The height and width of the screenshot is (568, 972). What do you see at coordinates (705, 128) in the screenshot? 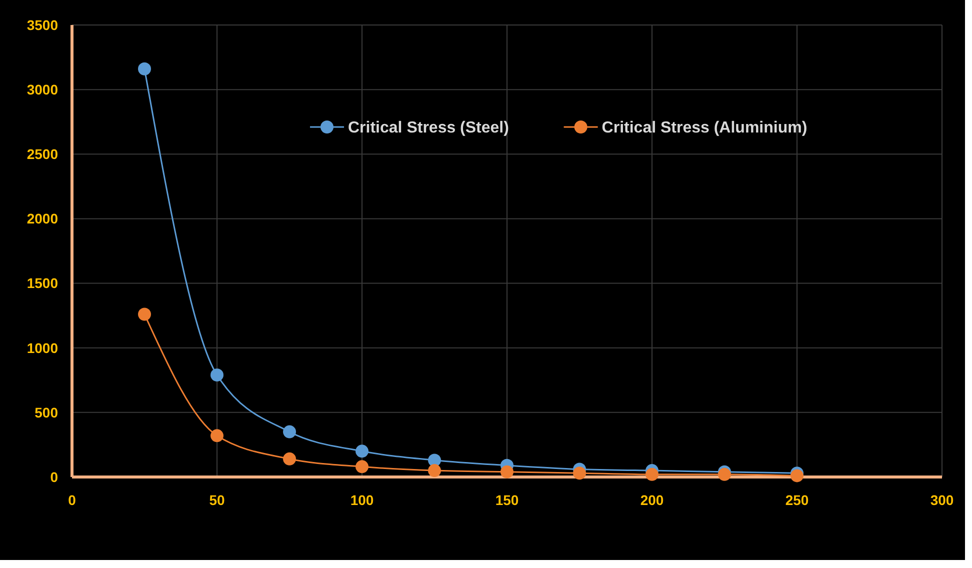
I see `legend-label: Critical Stress (Aluminium)` at bounding box center [705, 128].